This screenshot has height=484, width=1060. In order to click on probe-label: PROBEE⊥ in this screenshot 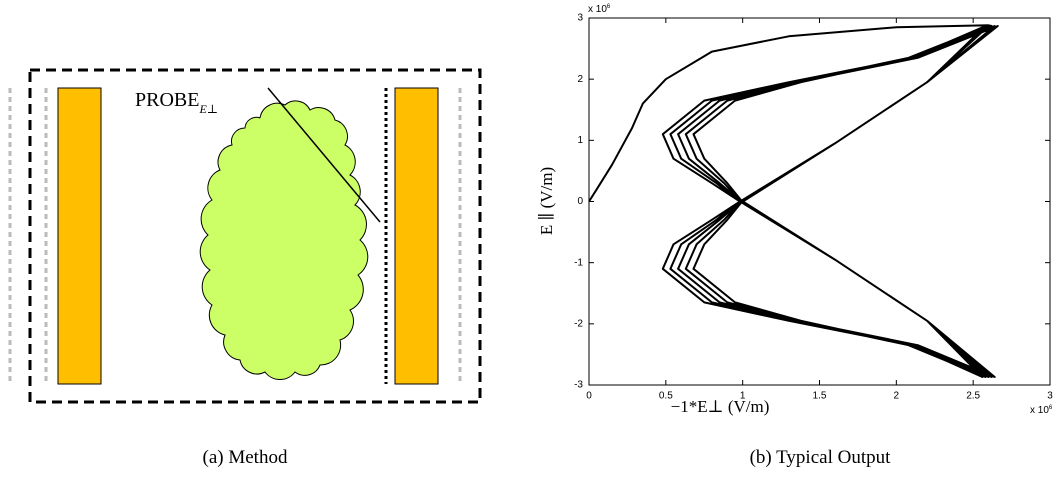, I will do `click(176, 102)`.